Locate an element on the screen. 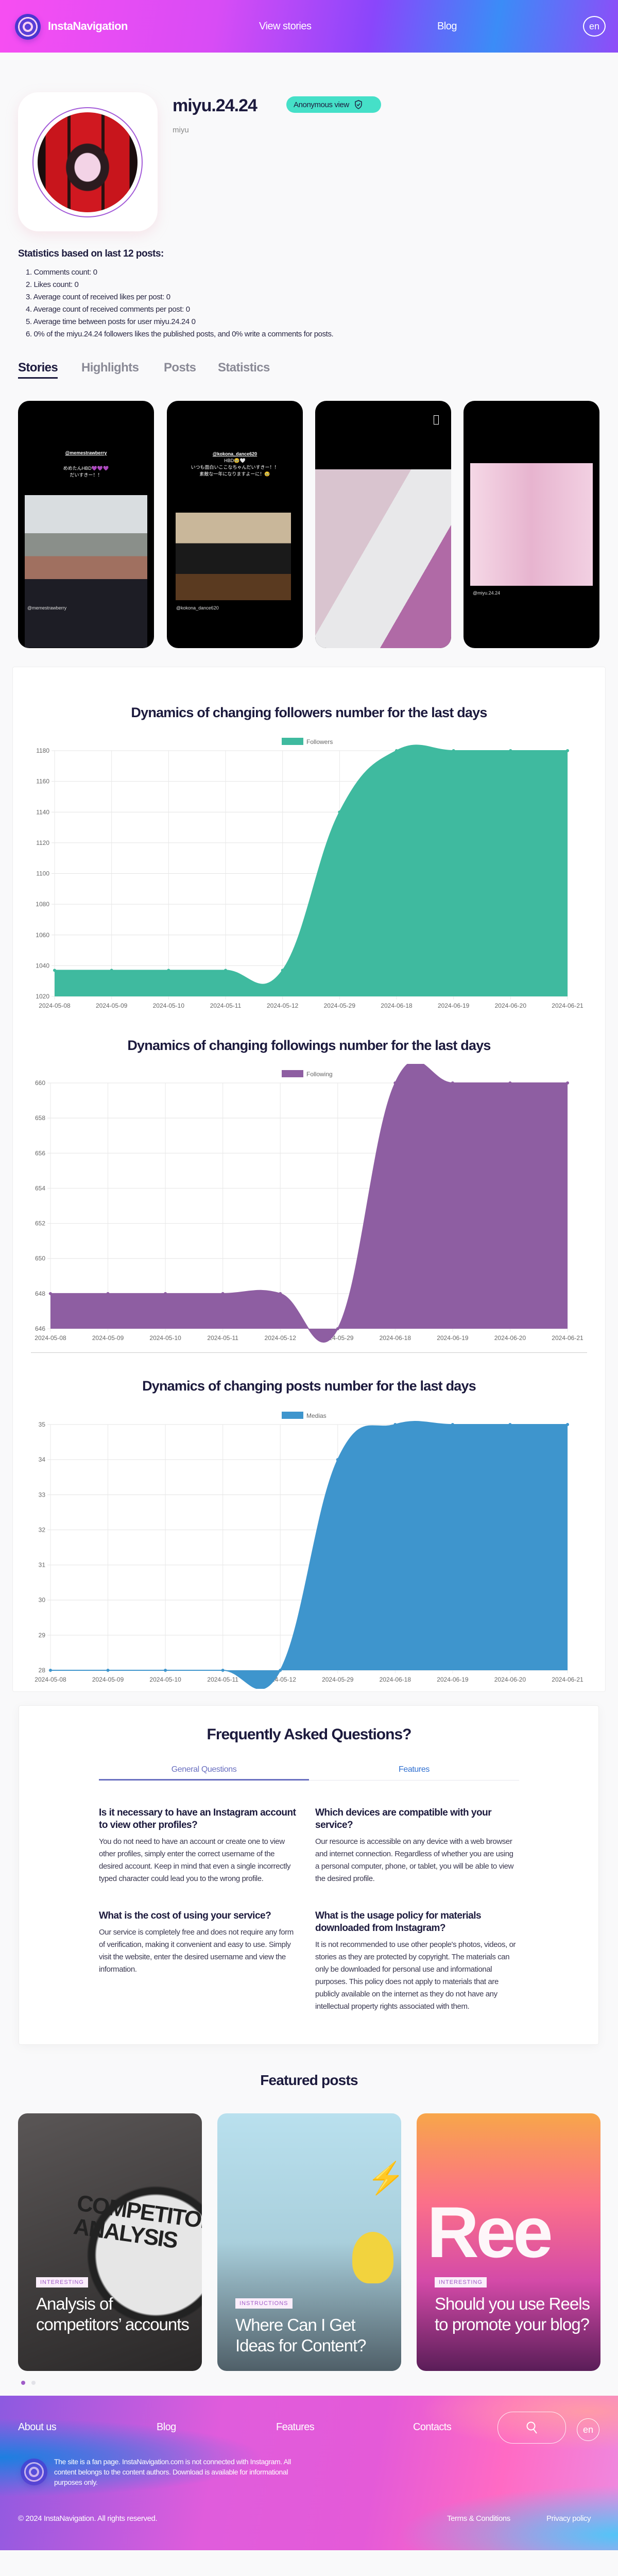 This screenshot has height=2576, width=618. x-tick-label: 2024-05-08 is located at coordinates (55, 1005).